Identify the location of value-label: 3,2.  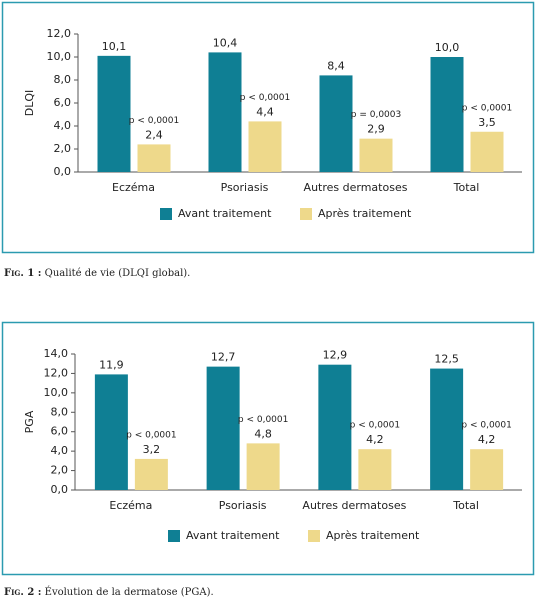
(152, 449).